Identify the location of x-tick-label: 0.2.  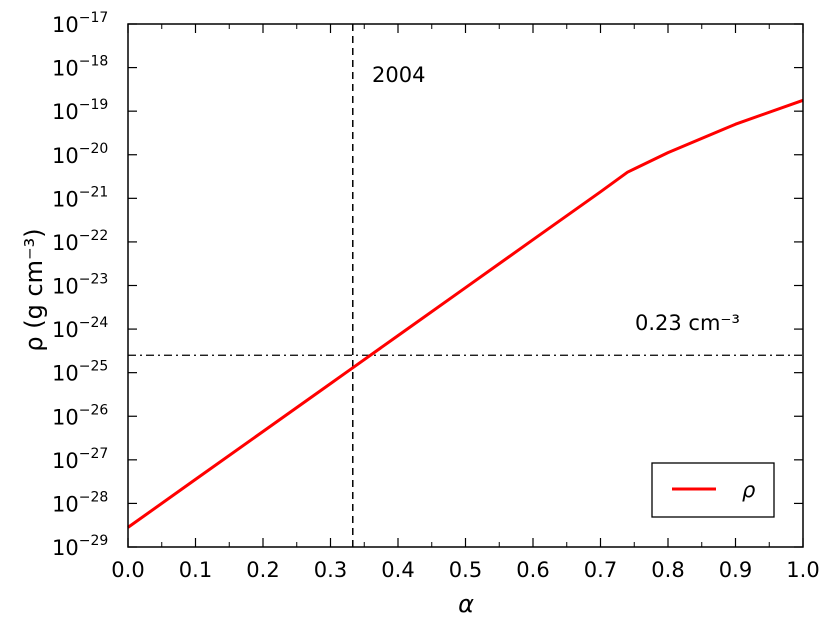
(262, 570).